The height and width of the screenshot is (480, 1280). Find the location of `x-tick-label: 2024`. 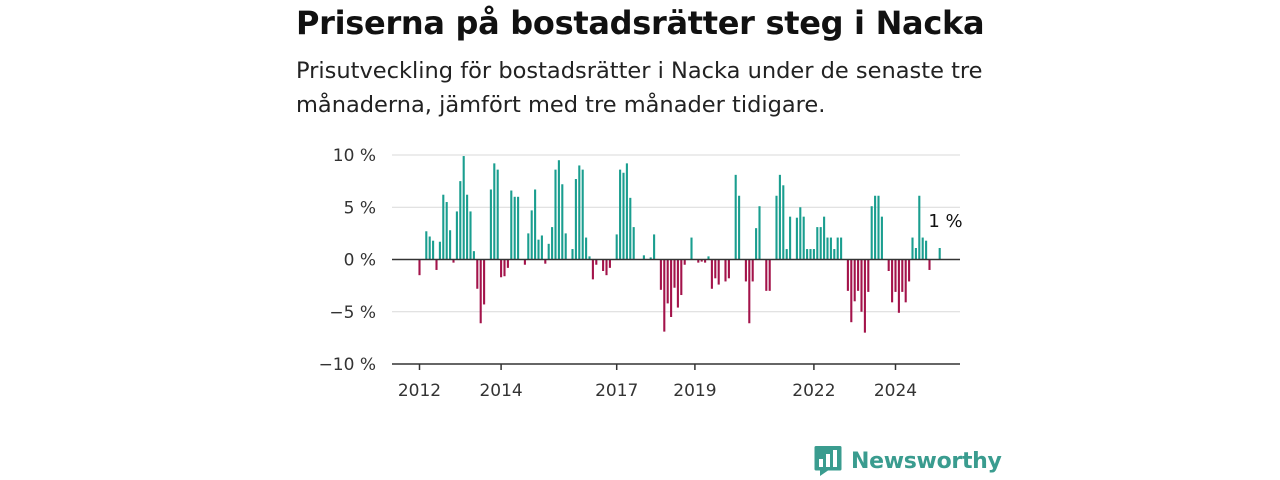

x-tick-label: 2024 is located at coordinates (895, 391).